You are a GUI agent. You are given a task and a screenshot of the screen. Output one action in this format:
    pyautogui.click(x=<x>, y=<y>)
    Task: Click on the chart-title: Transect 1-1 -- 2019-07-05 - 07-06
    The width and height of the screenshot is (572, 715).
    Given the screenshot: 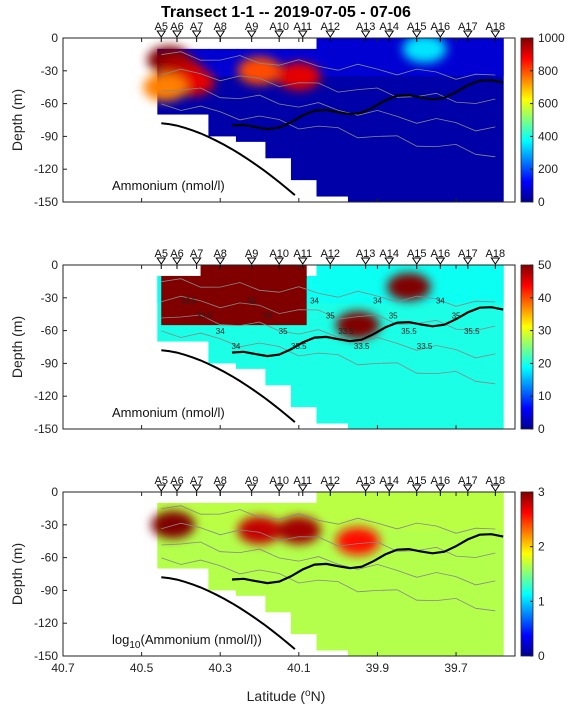 What is the action you would take?
    pyautogui.click(x=286, y=12)
    